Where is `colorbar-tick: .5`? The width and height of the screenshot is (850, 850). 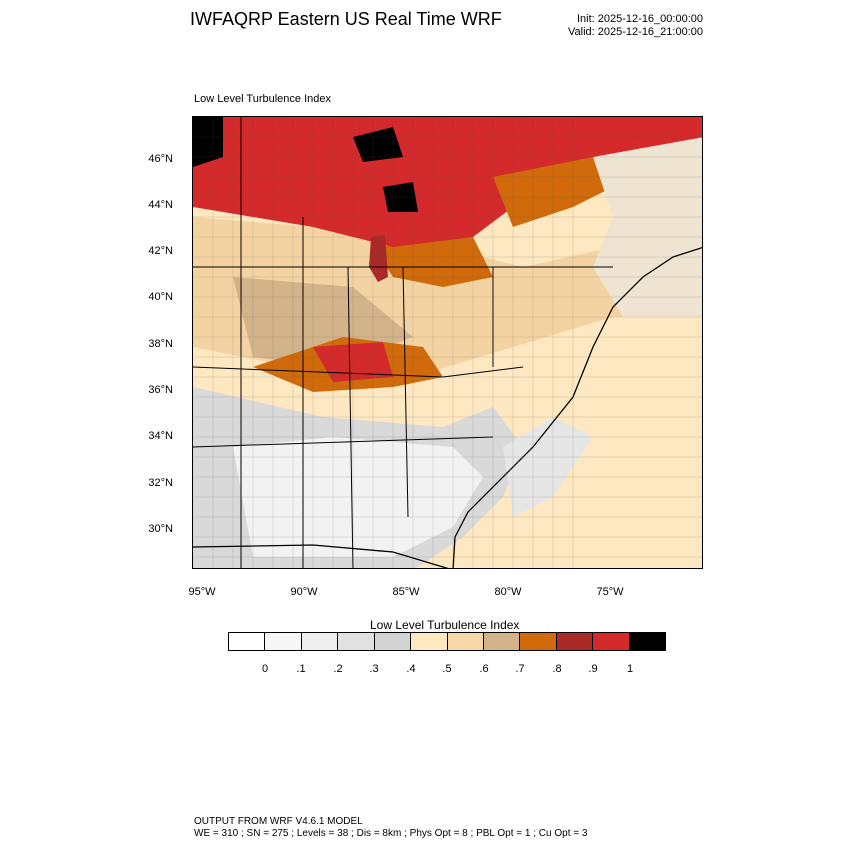
colorbar-tick: .5 is located at coordinates (447, 669).